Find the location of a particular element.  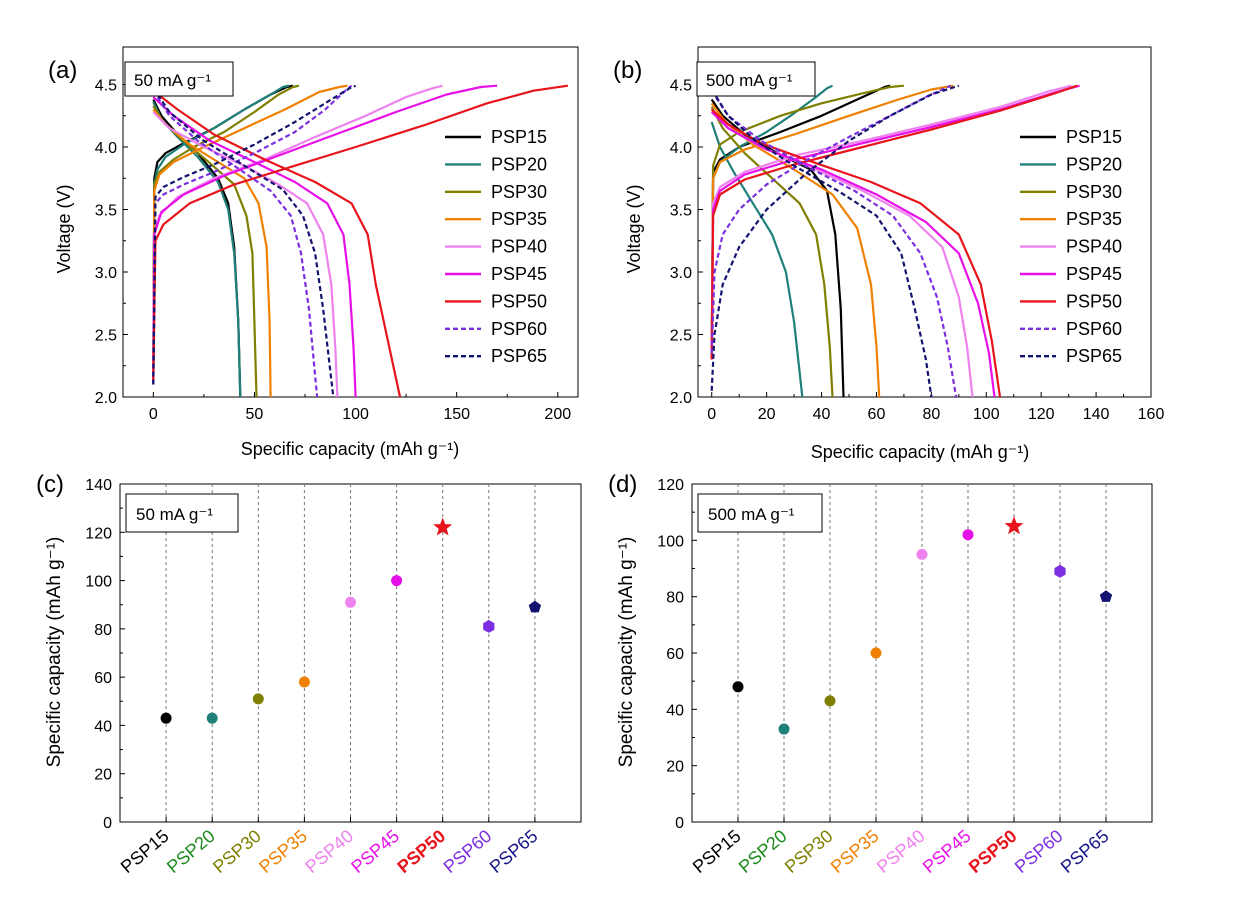

y-tick-label: 120 is located at coordinates (98, 533).